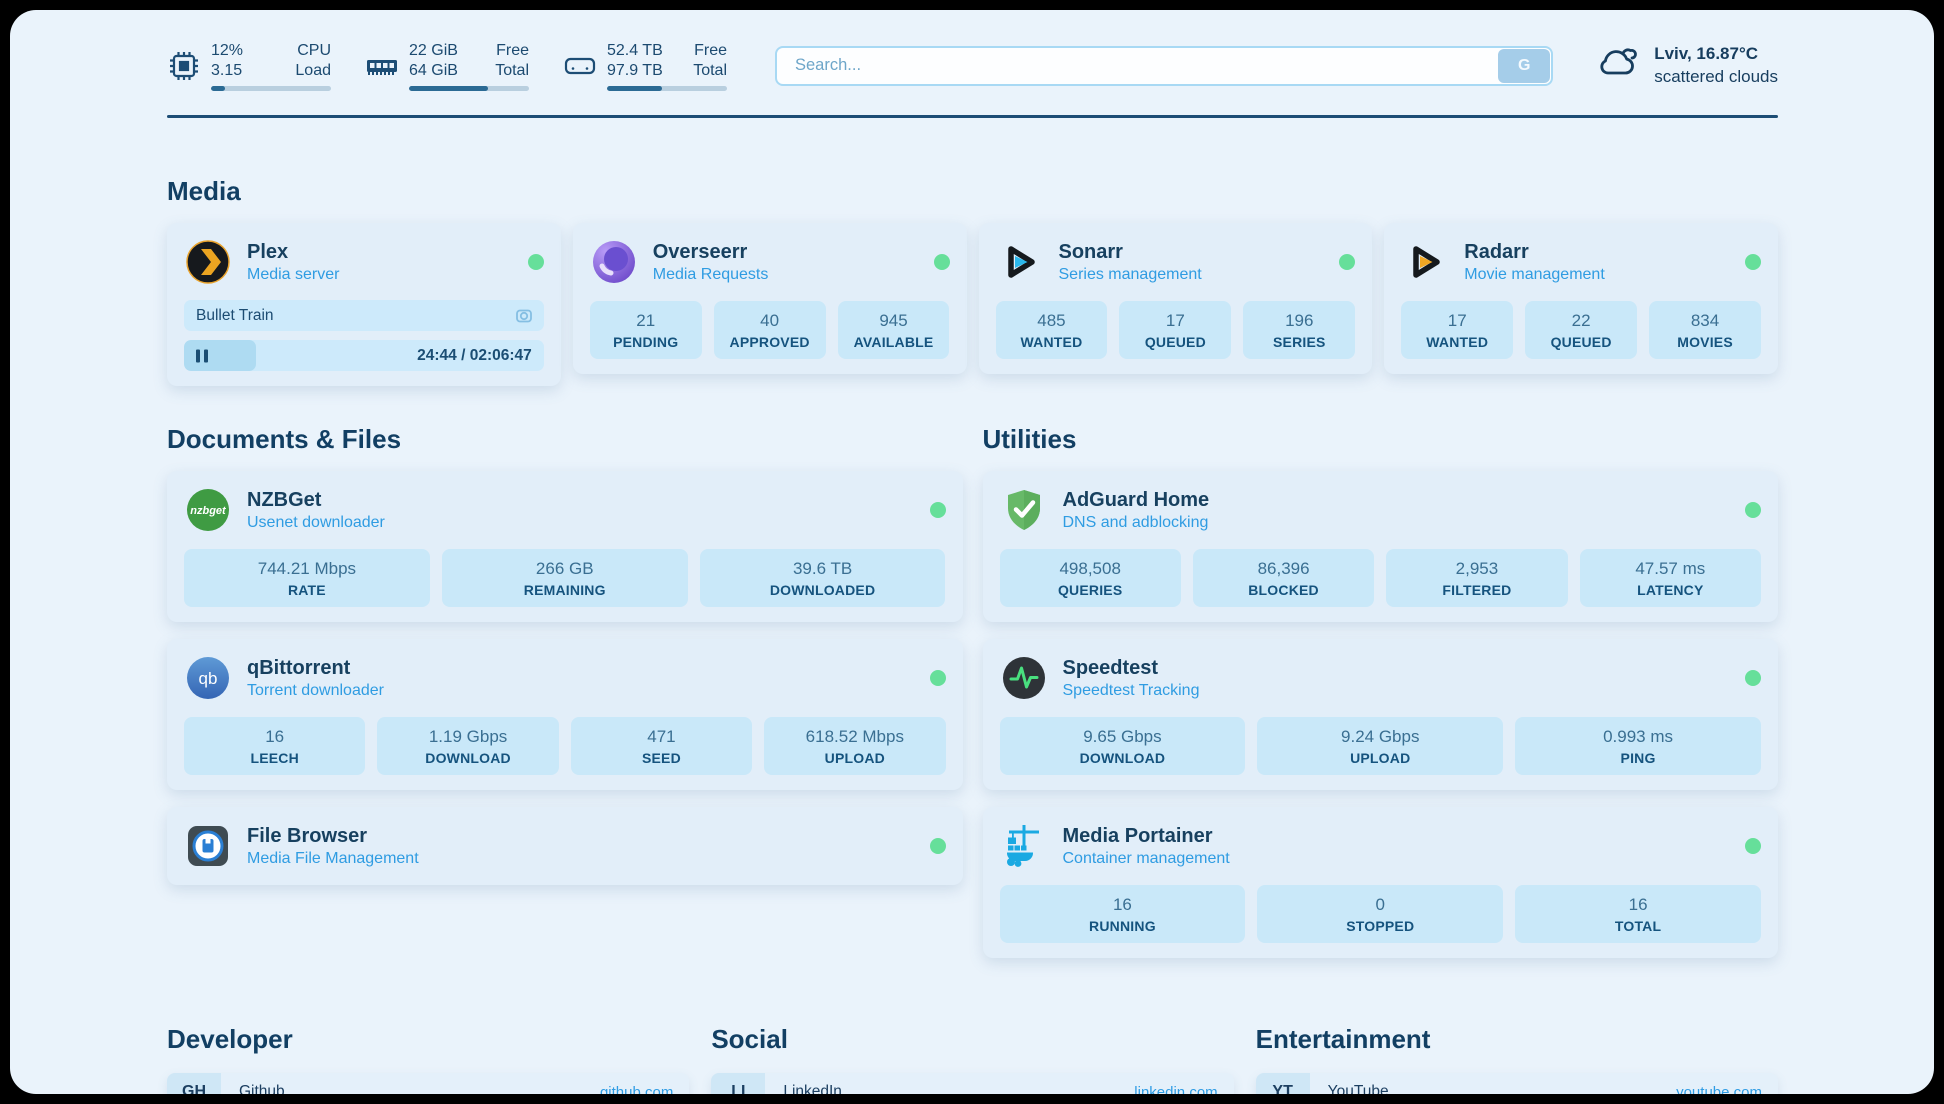 This screenshot has width=1944, height=1104. What do you see at coordinates (208, 511) in the screenshot?
I see `svg-text: nzbget` at bounding box center [208, 511].